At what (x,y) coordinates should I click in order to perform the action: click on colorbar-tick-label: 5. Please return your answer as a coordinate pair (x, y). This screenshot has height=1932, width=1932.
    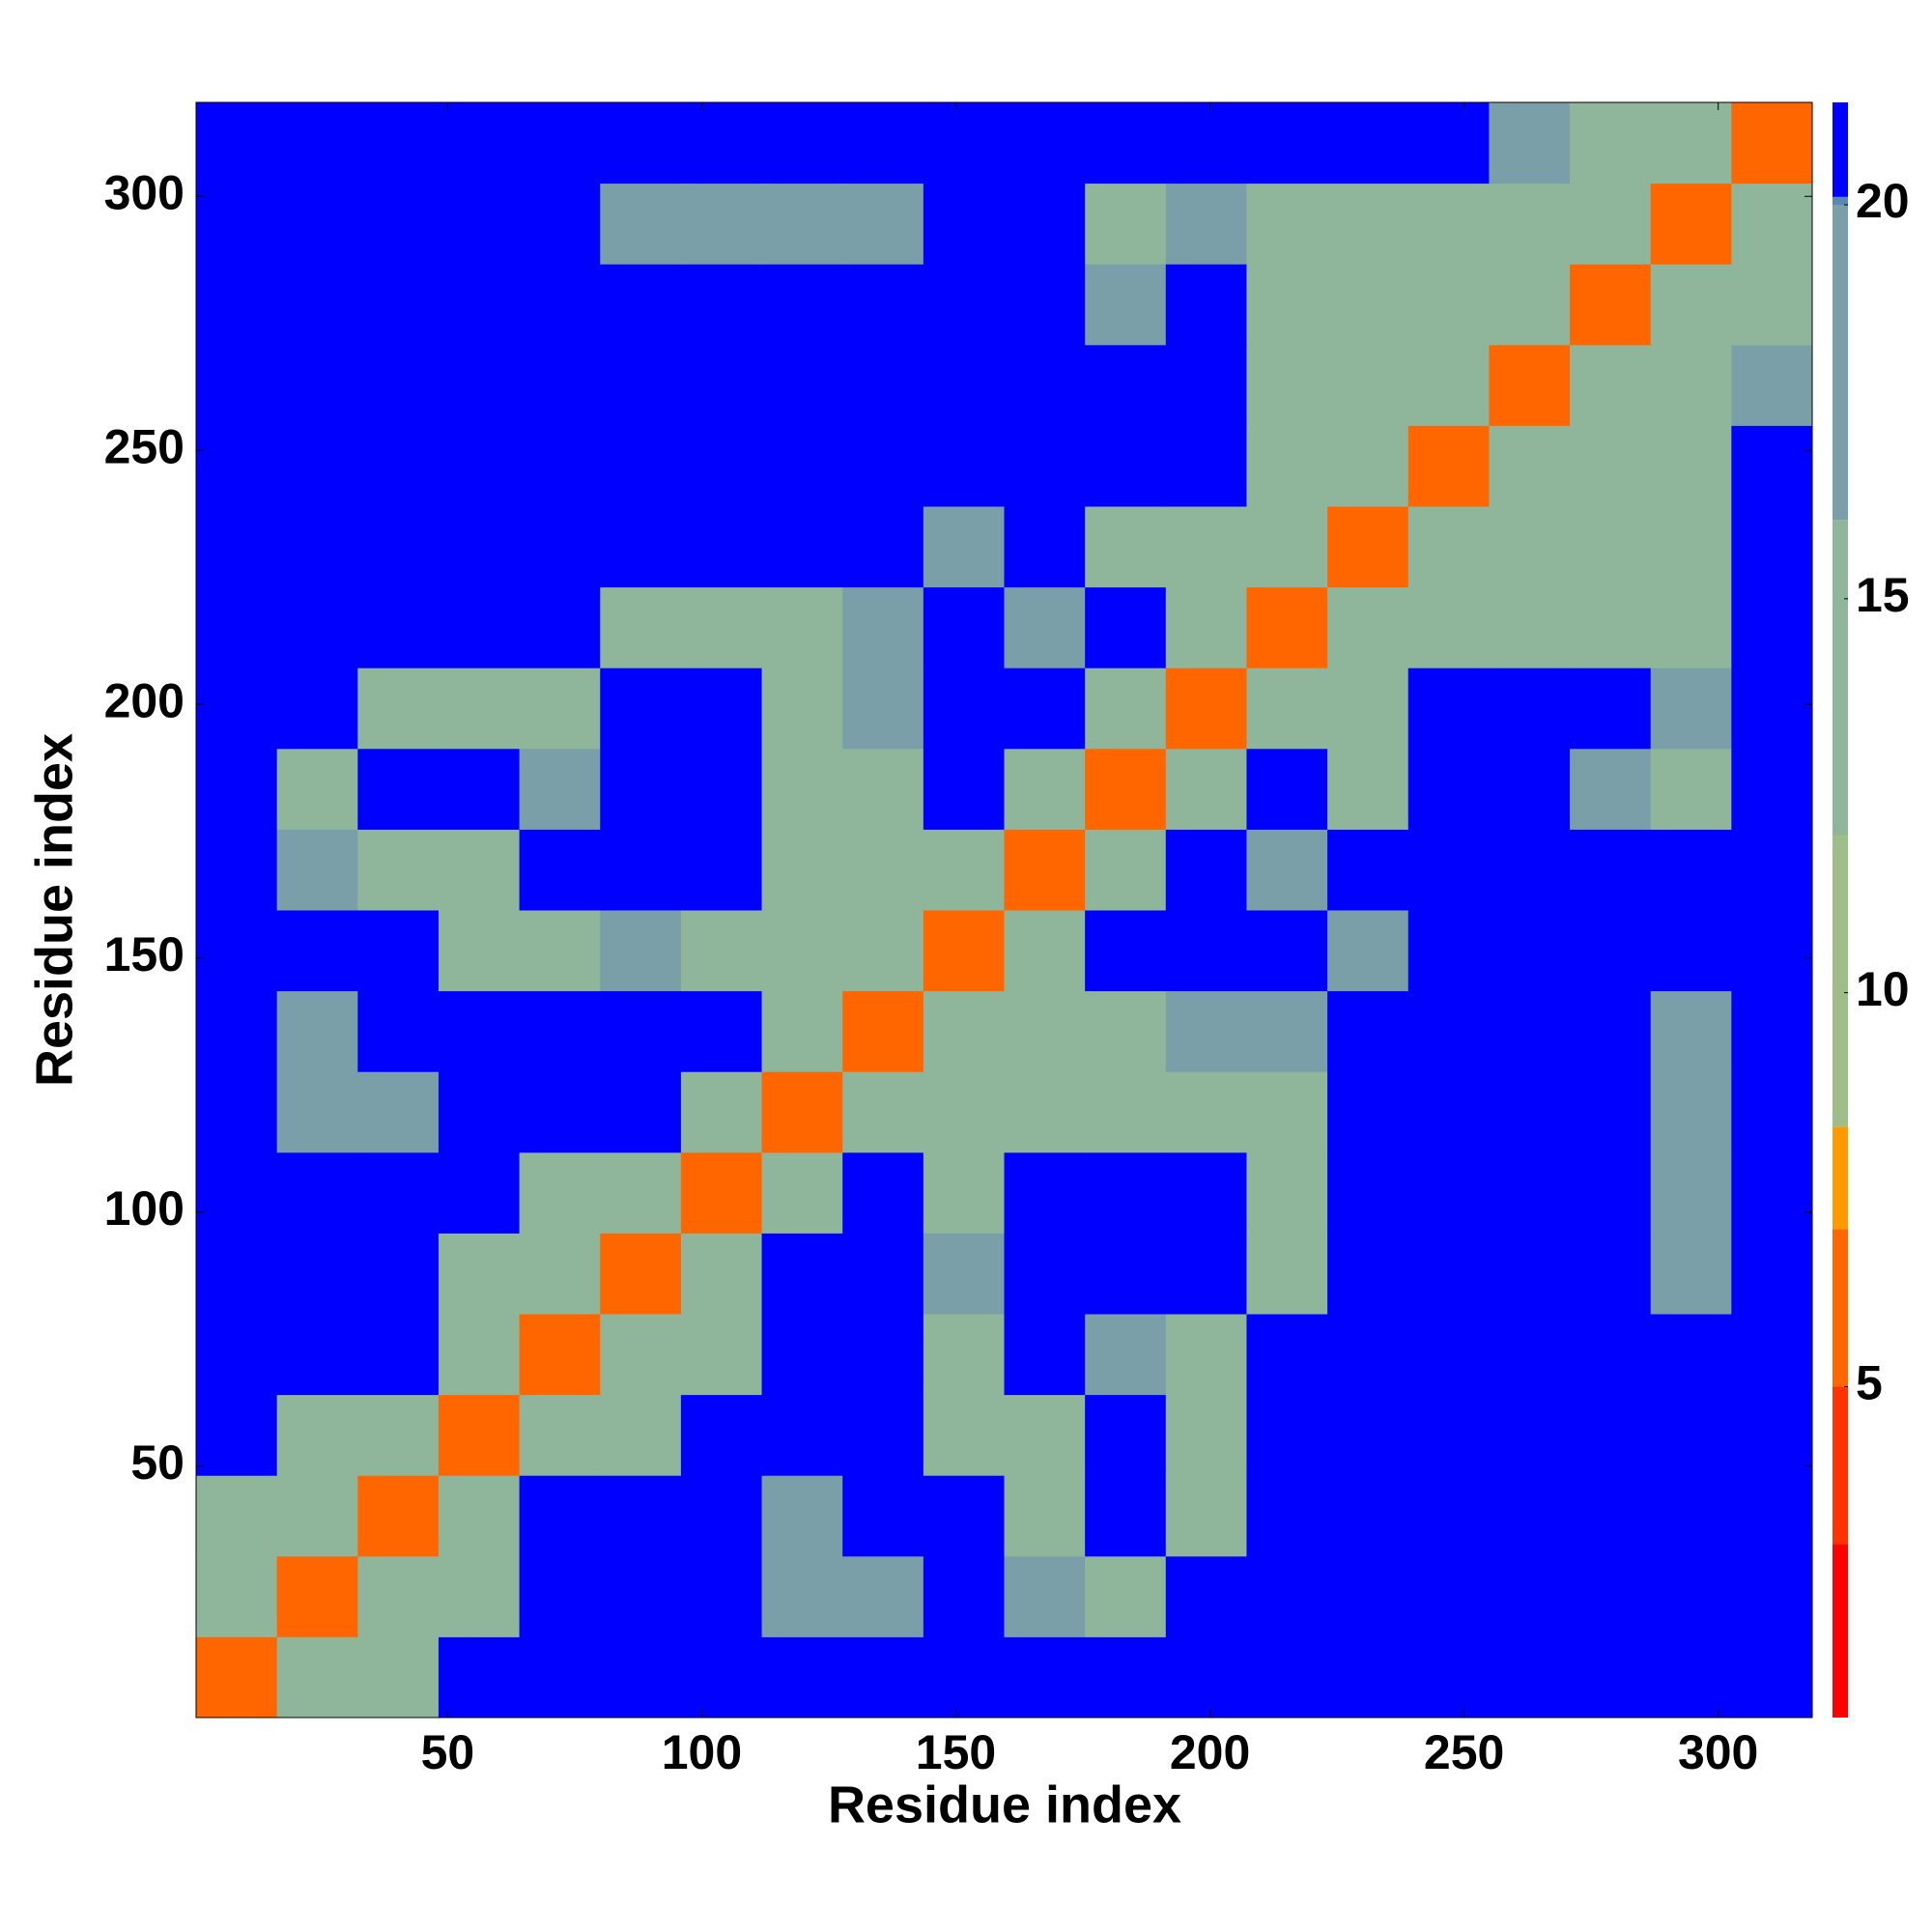
    Looking at the image, I should click on (1869, 1383).